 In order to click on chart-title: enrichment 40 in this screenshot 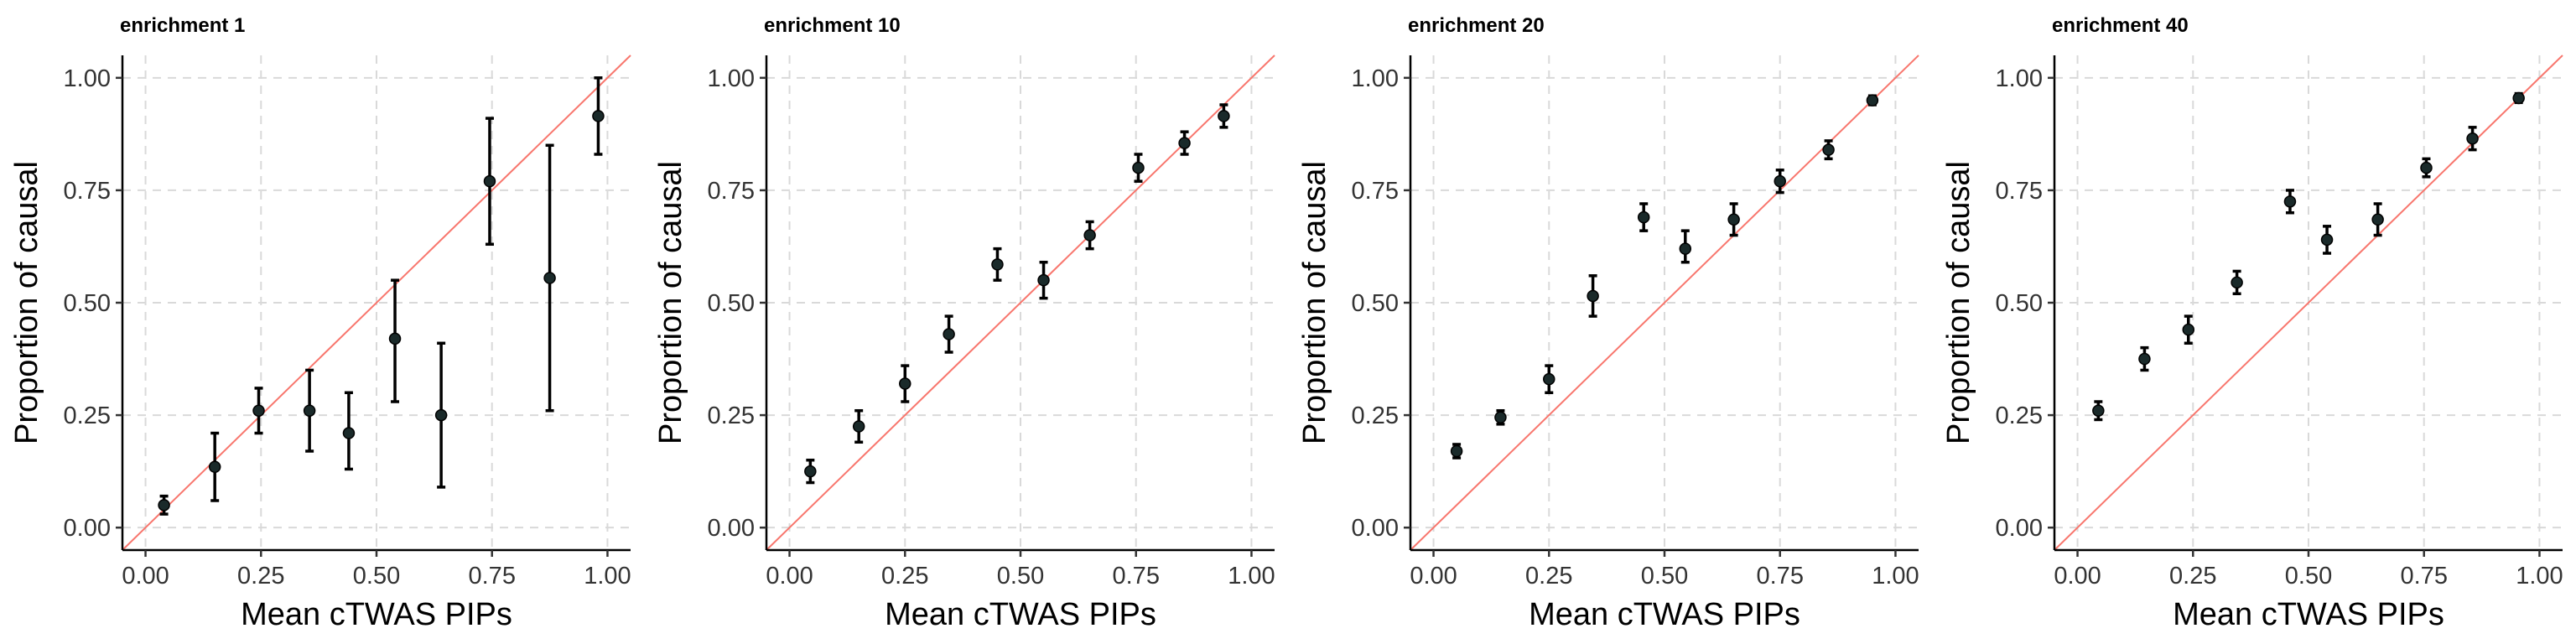, I will do `click(2120, 25)`.